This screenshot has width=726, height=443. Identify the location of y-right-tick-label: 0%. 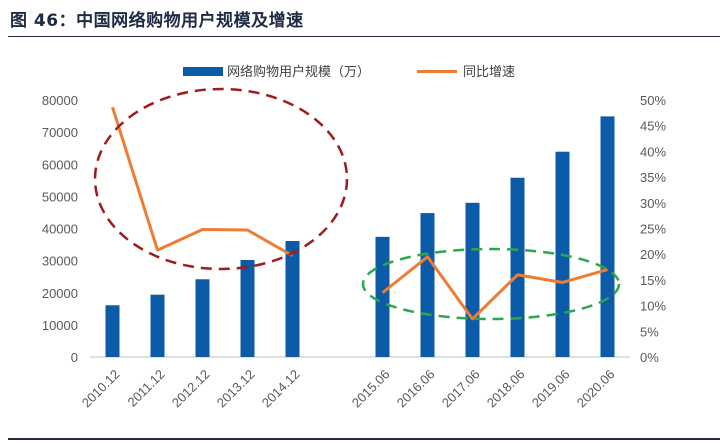
(649, 357).